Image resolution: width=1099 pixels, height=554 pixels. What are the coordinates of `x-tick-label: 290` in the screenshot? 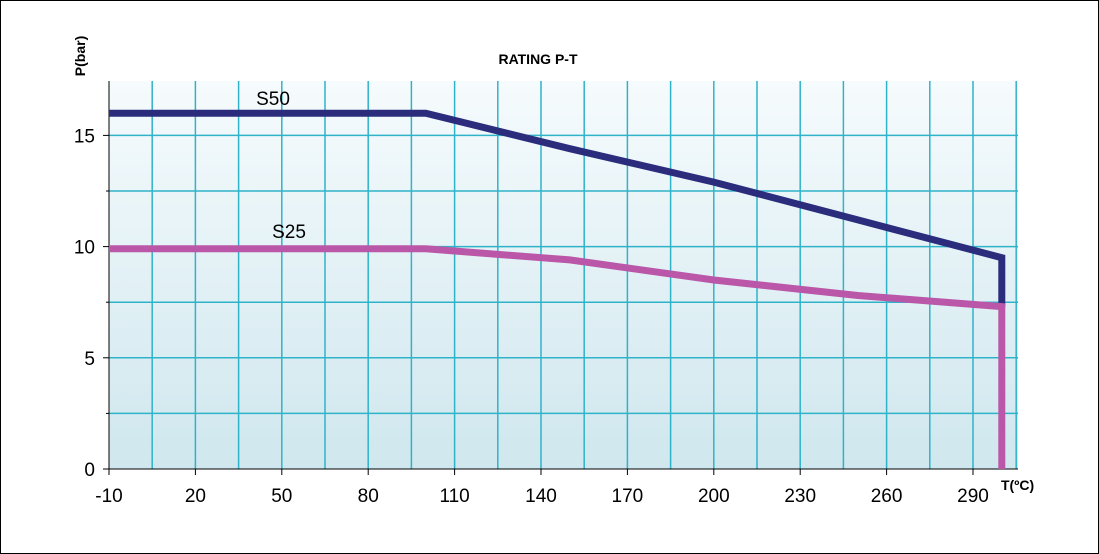 It's located at (973, 496).